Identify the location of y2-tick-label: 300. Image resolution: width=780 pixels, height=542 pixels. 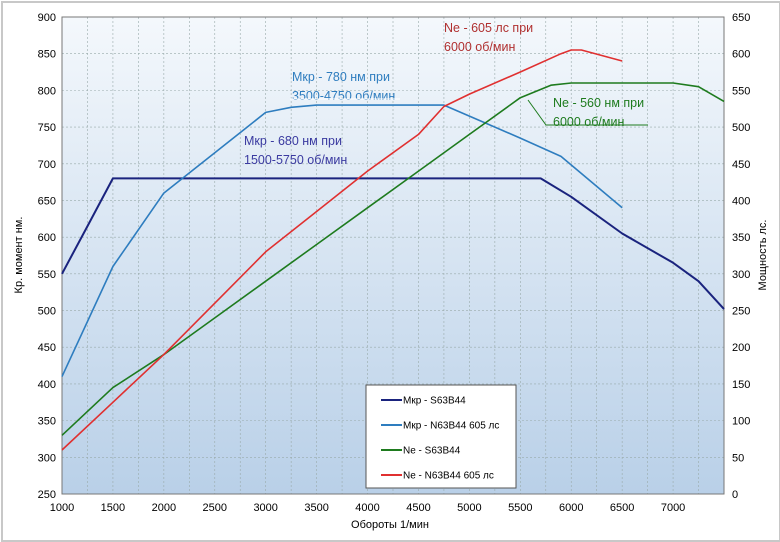
(741, 275).